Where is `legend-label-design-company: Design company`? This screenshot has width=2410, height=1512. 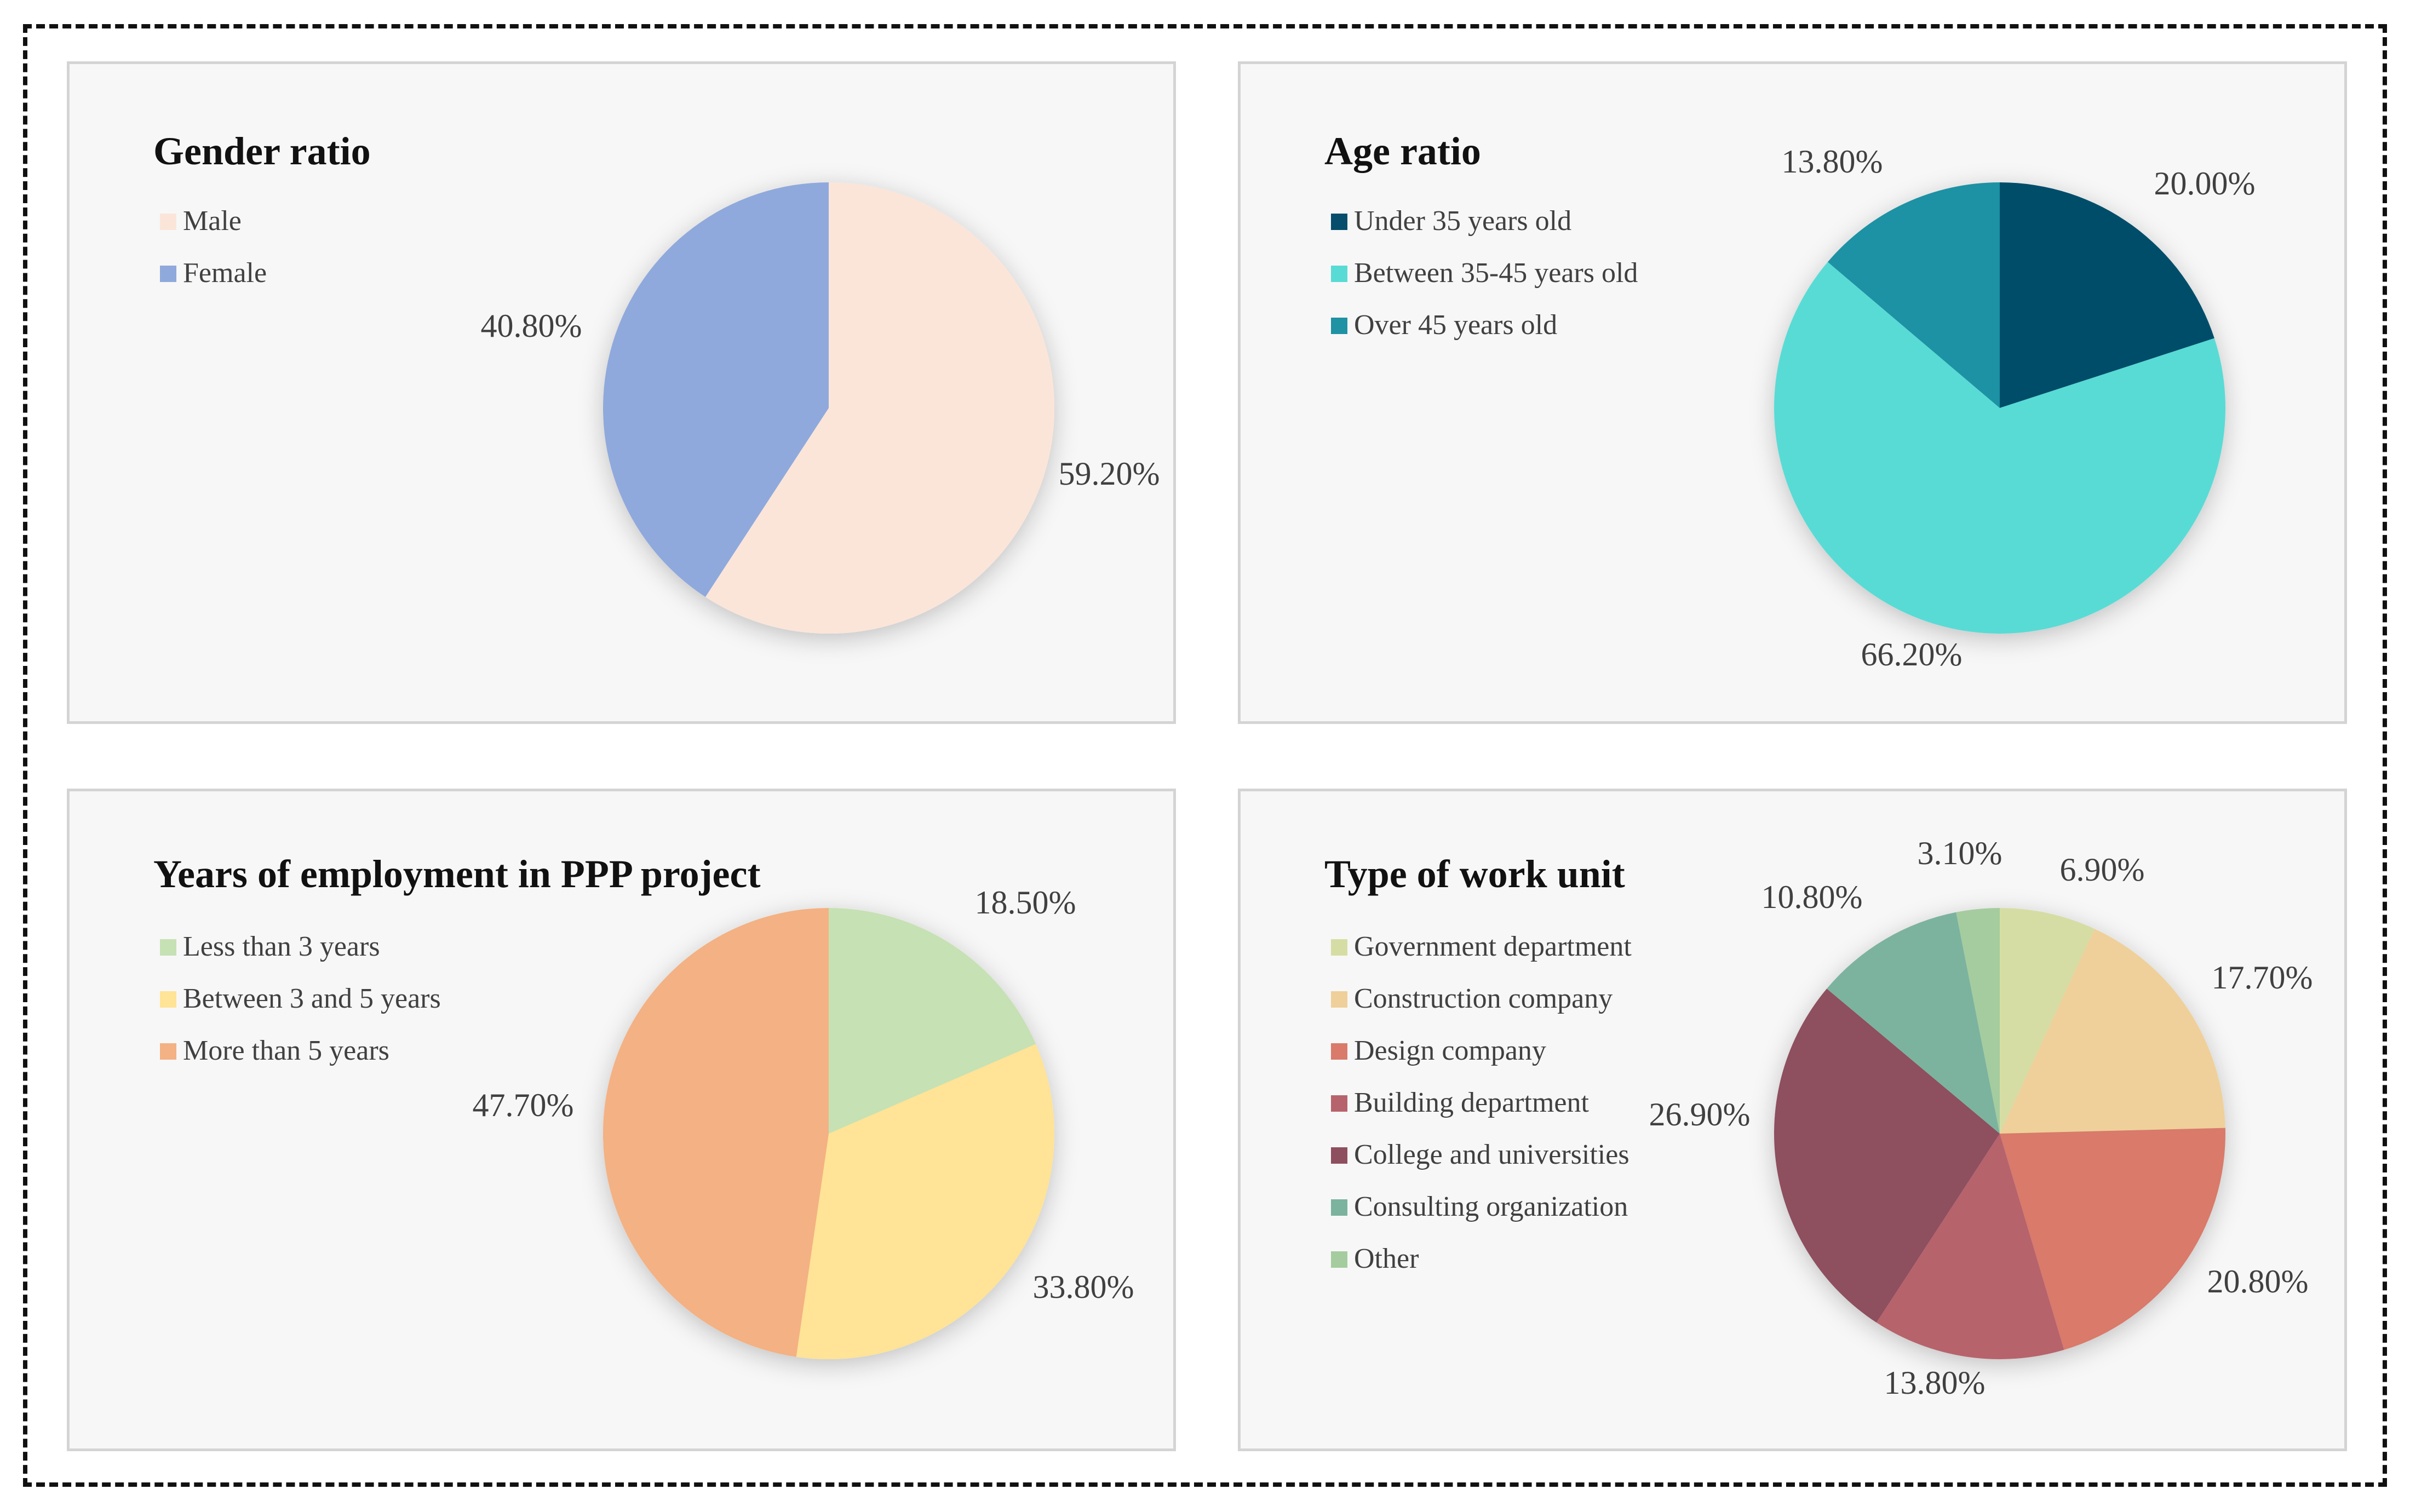 legend-label-design-company: Design company is located at coordinates (1450, 1050).